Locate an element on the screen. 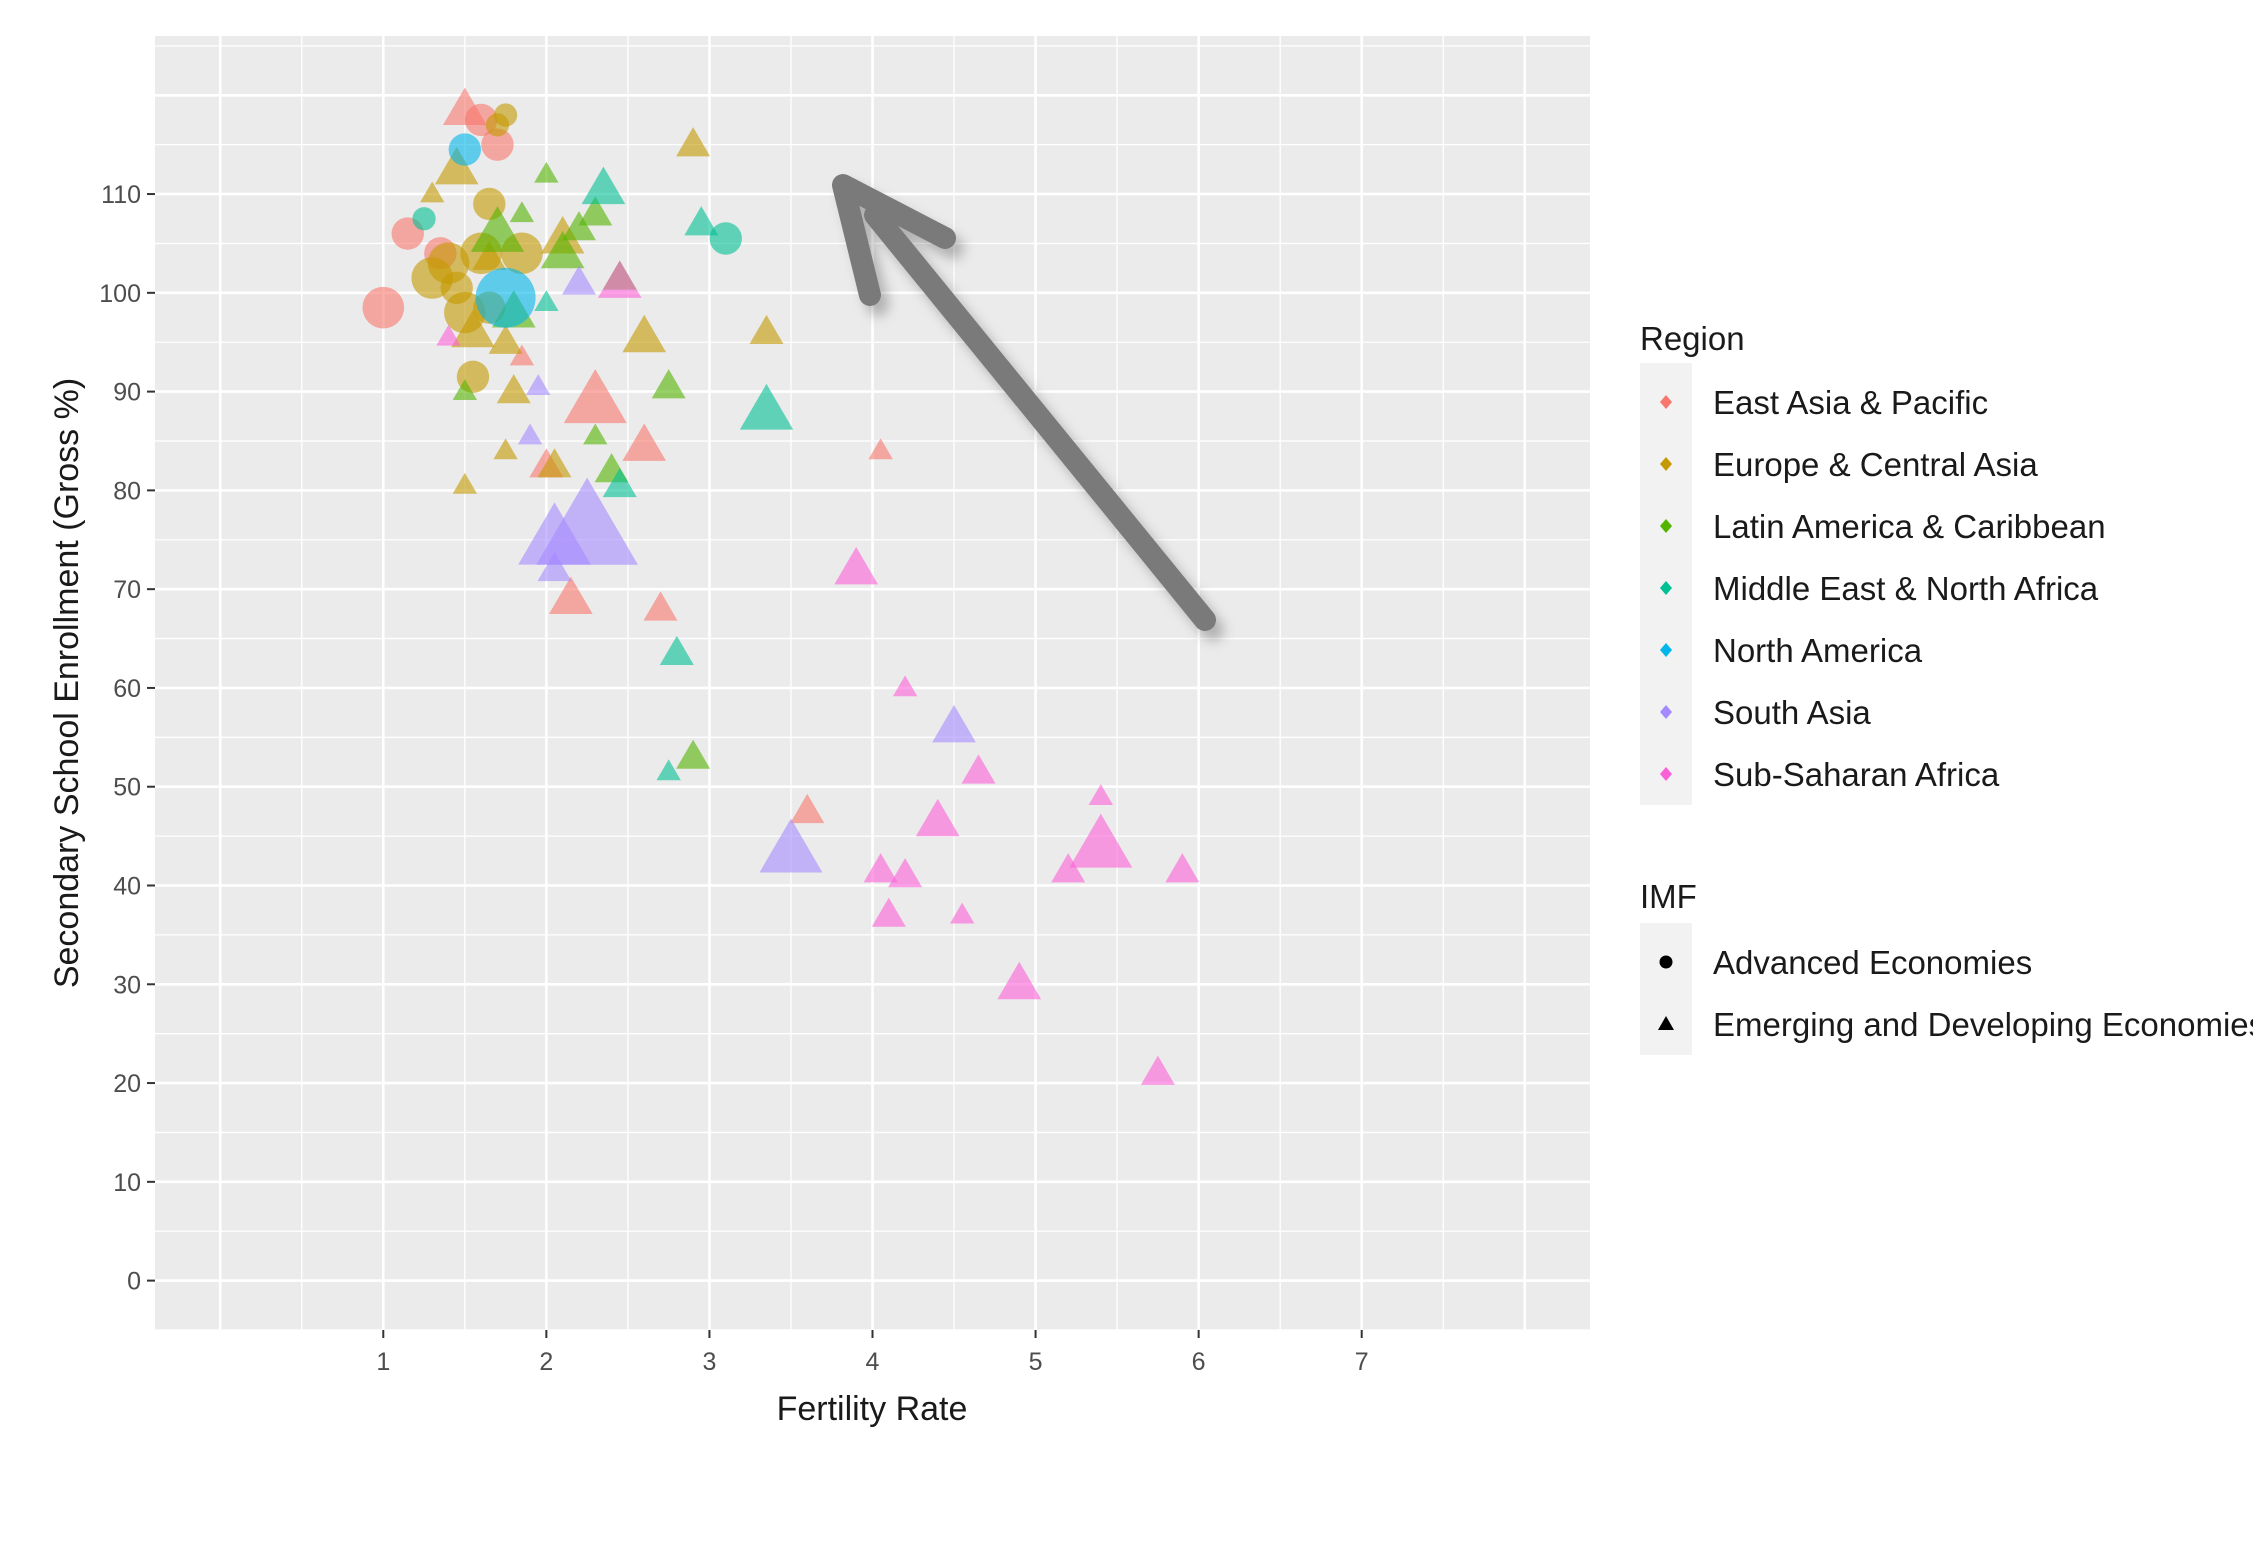 The image size is (2253, 1551). y-tick-label: 10 is located at coordinates (127, 1183).